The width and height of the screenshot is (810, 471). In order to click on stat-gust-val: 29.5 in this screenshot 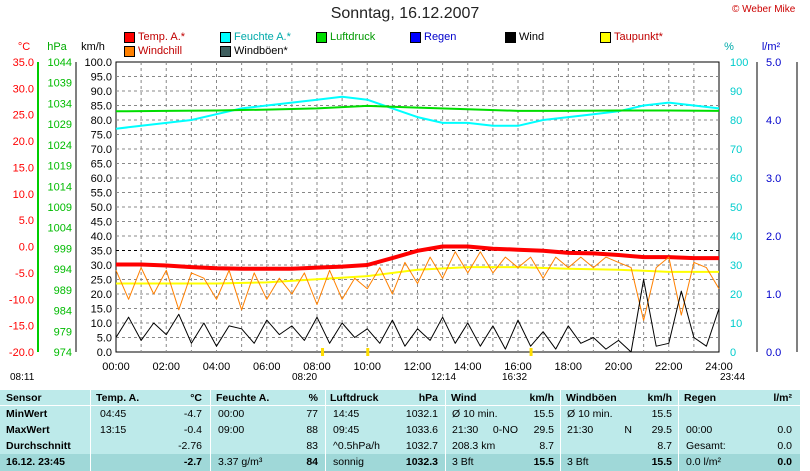, I will do `click(661, 430)`.